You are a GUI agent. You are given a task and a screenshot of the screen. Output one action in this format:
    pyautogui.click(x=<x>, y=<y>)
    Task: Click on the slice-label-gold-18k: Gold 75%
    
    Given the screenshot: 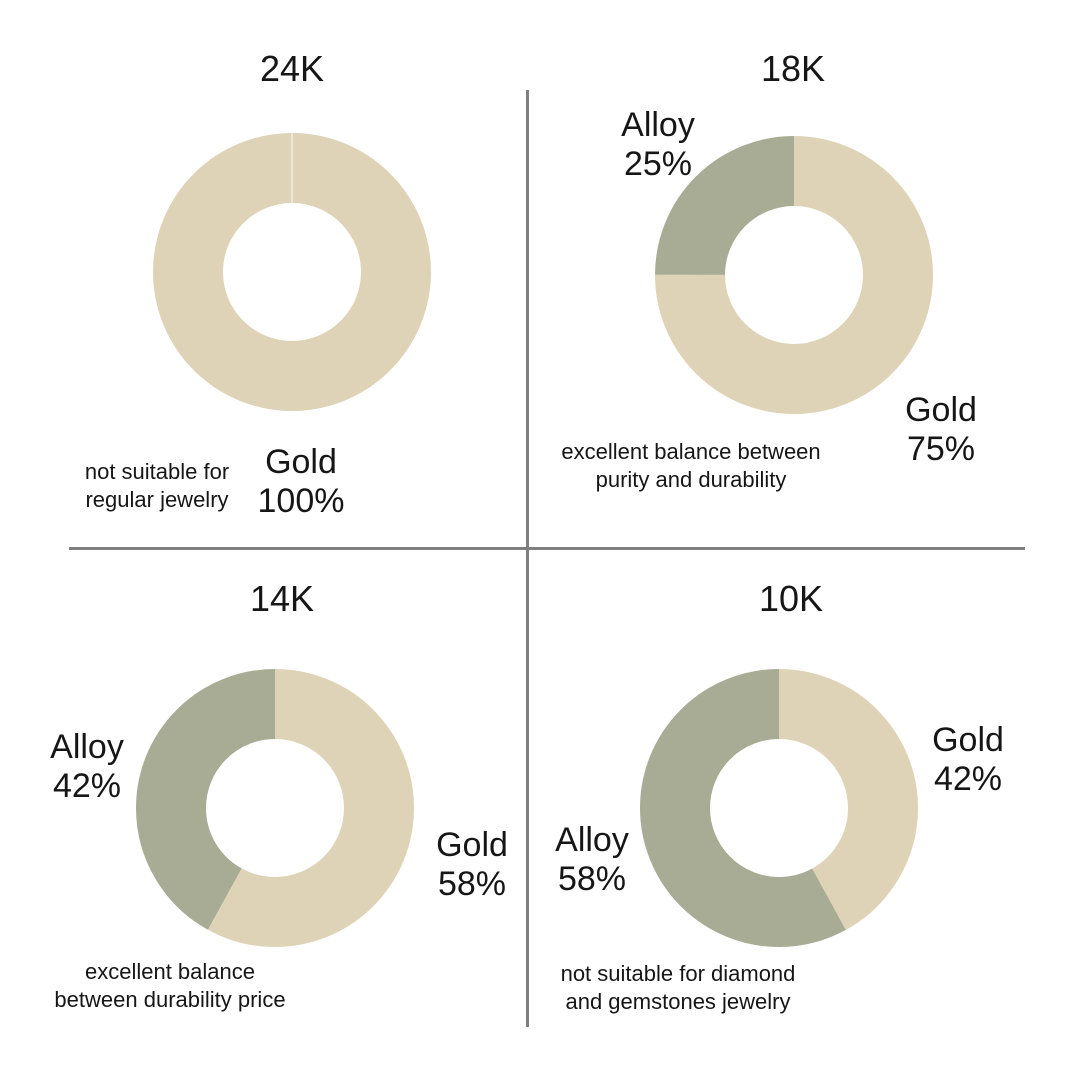 What is the action you would take?
    pyautogui.click(x=941, y=430)
    